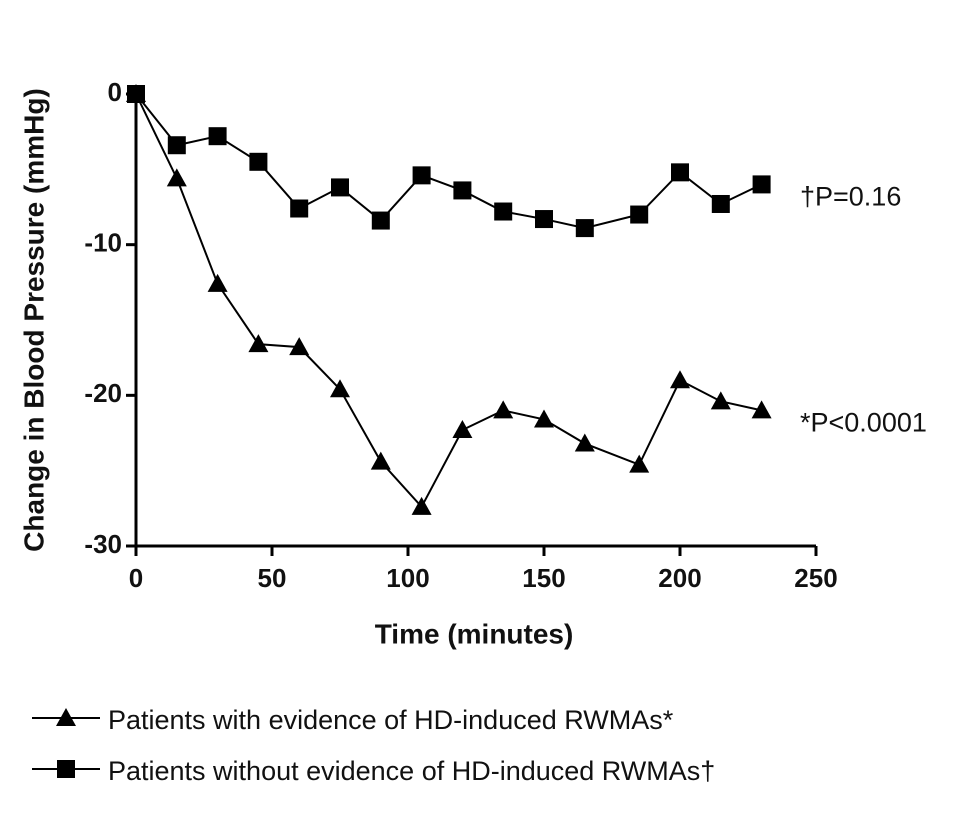 This screenshot has width=961, height=813. What do you see at coordinates (103, 243) in the screenshot?
I see `y-tick-label: -10` at bounding box center [103, 243].